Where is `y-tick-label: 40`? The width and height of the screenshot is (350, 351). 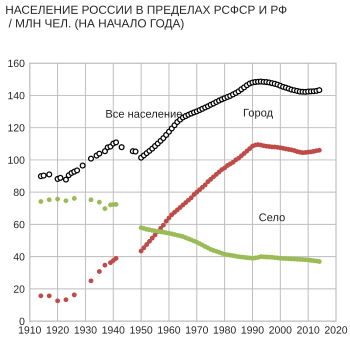 y-tick-label: 40 is located at coordinates (19, 257).